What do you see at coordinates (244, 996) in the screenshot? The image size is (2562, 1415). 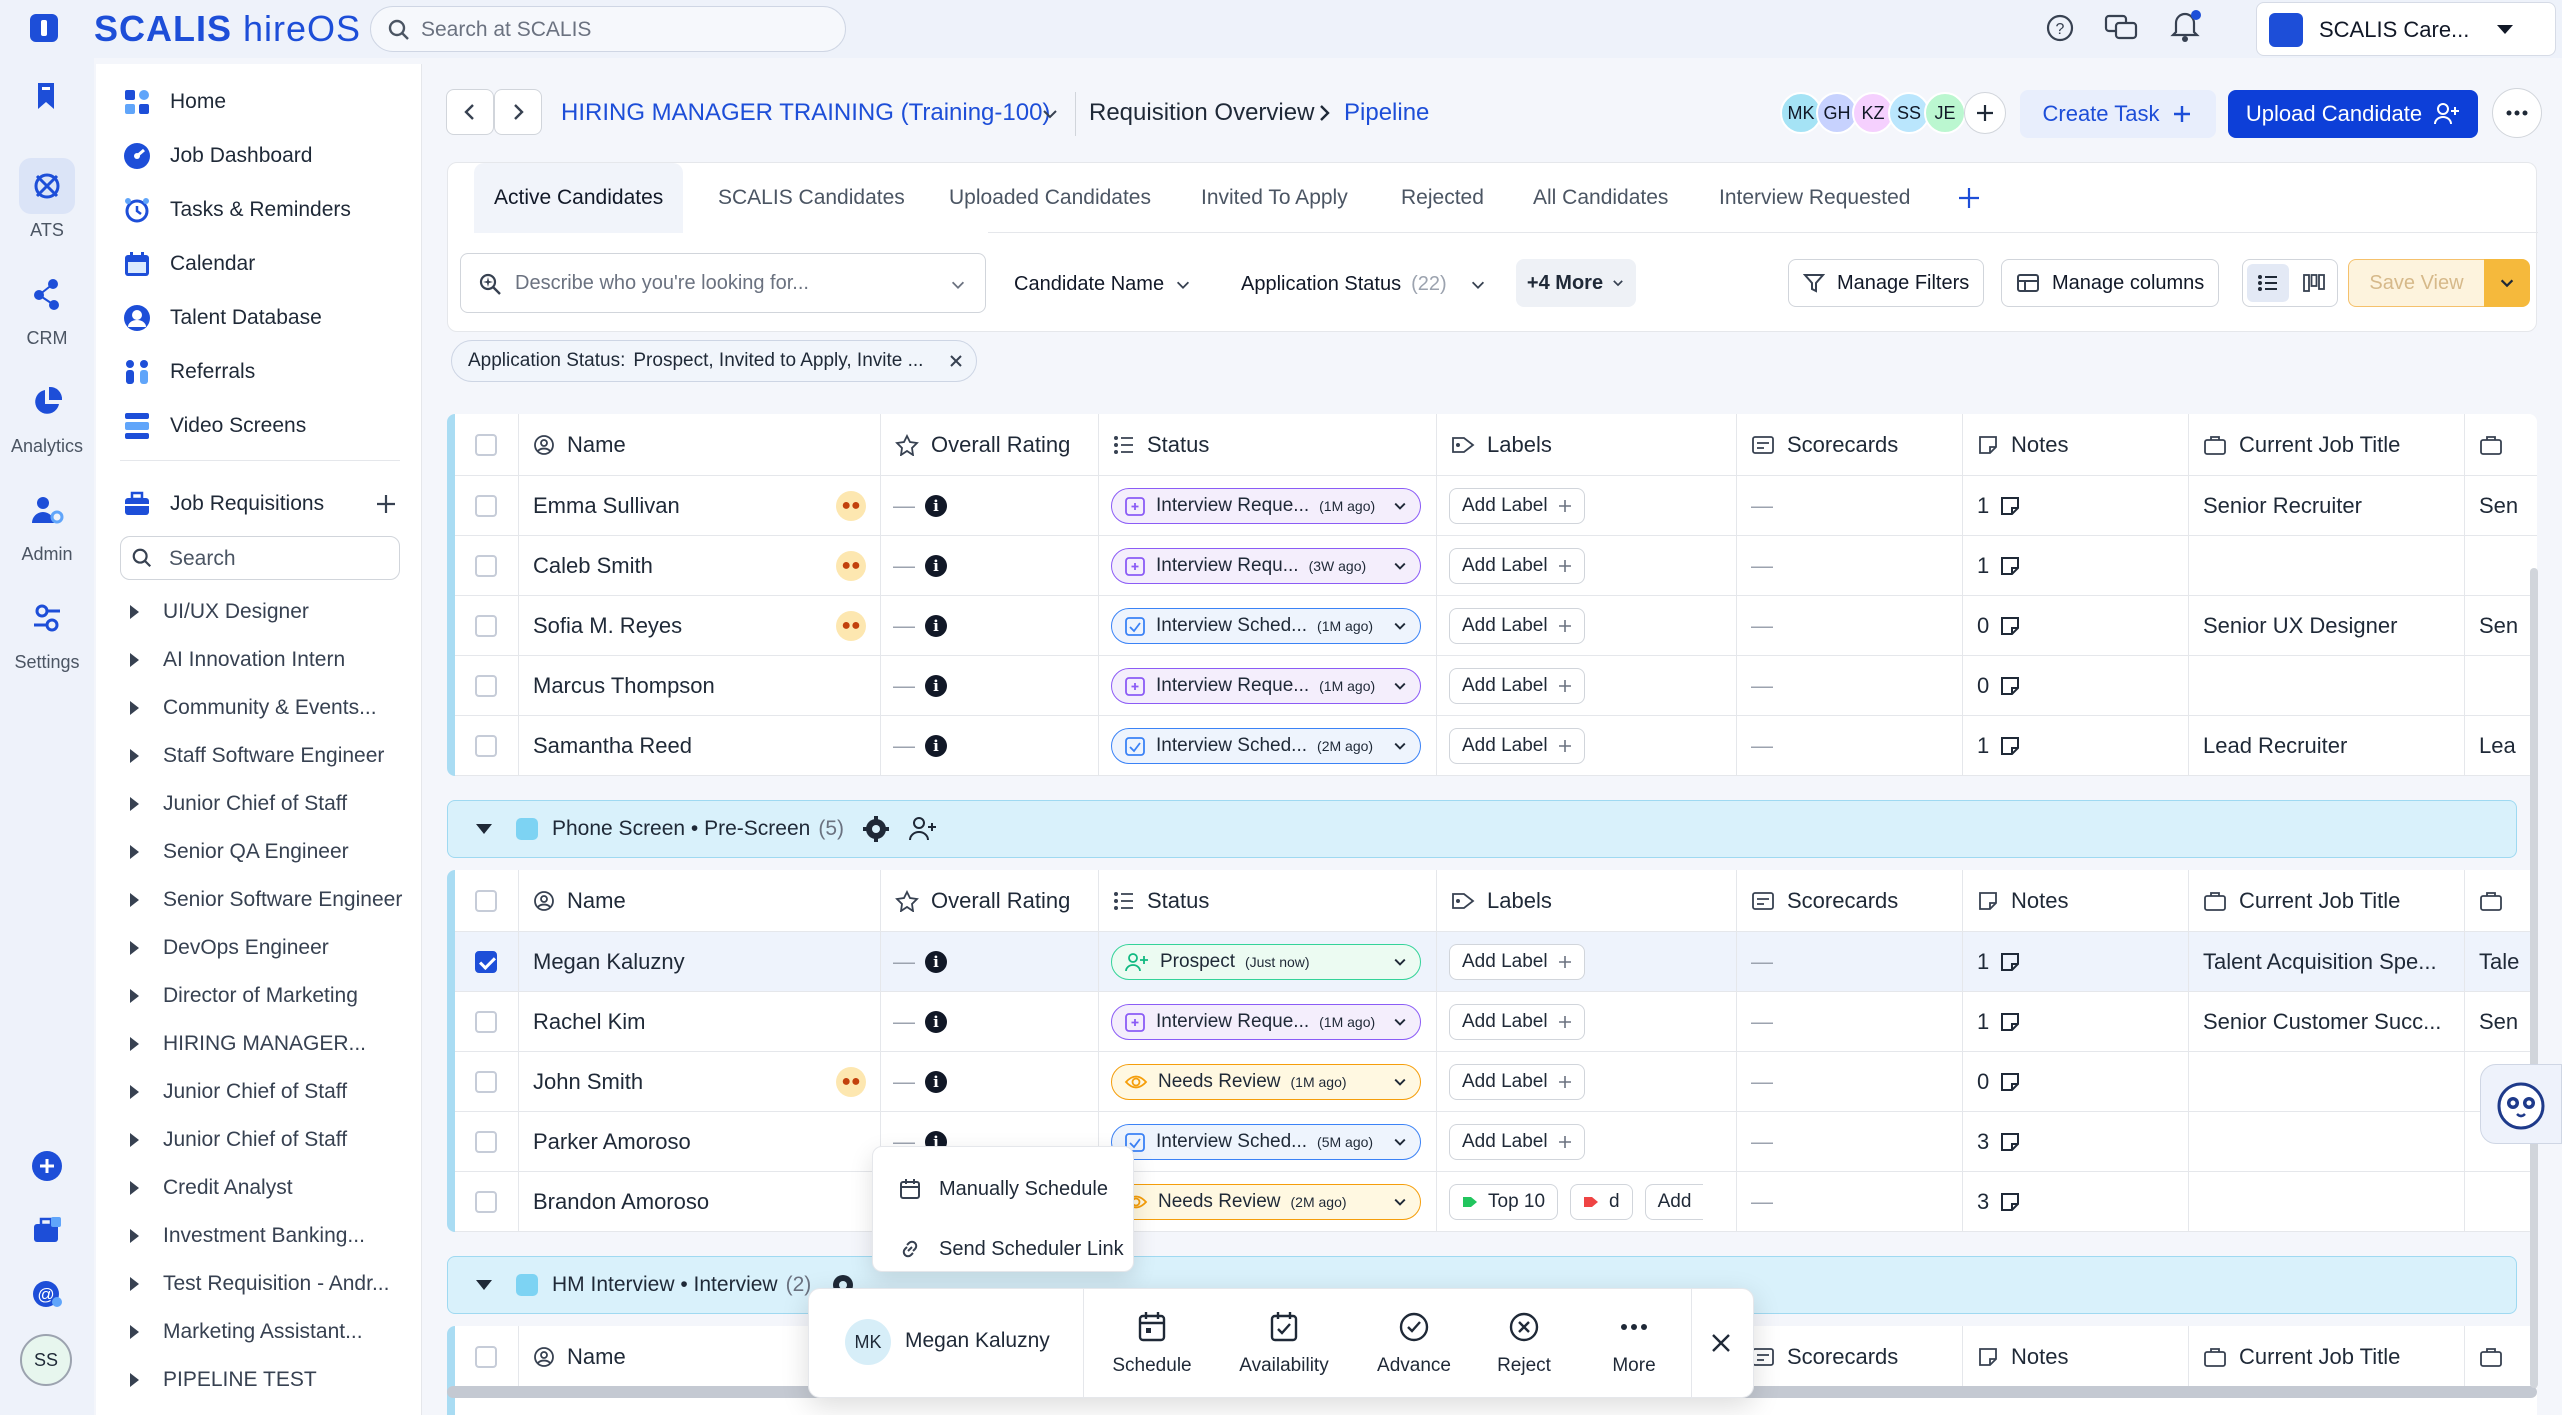 I see `requisition-item: Director of Marketing` at bounding box center [244, 996].